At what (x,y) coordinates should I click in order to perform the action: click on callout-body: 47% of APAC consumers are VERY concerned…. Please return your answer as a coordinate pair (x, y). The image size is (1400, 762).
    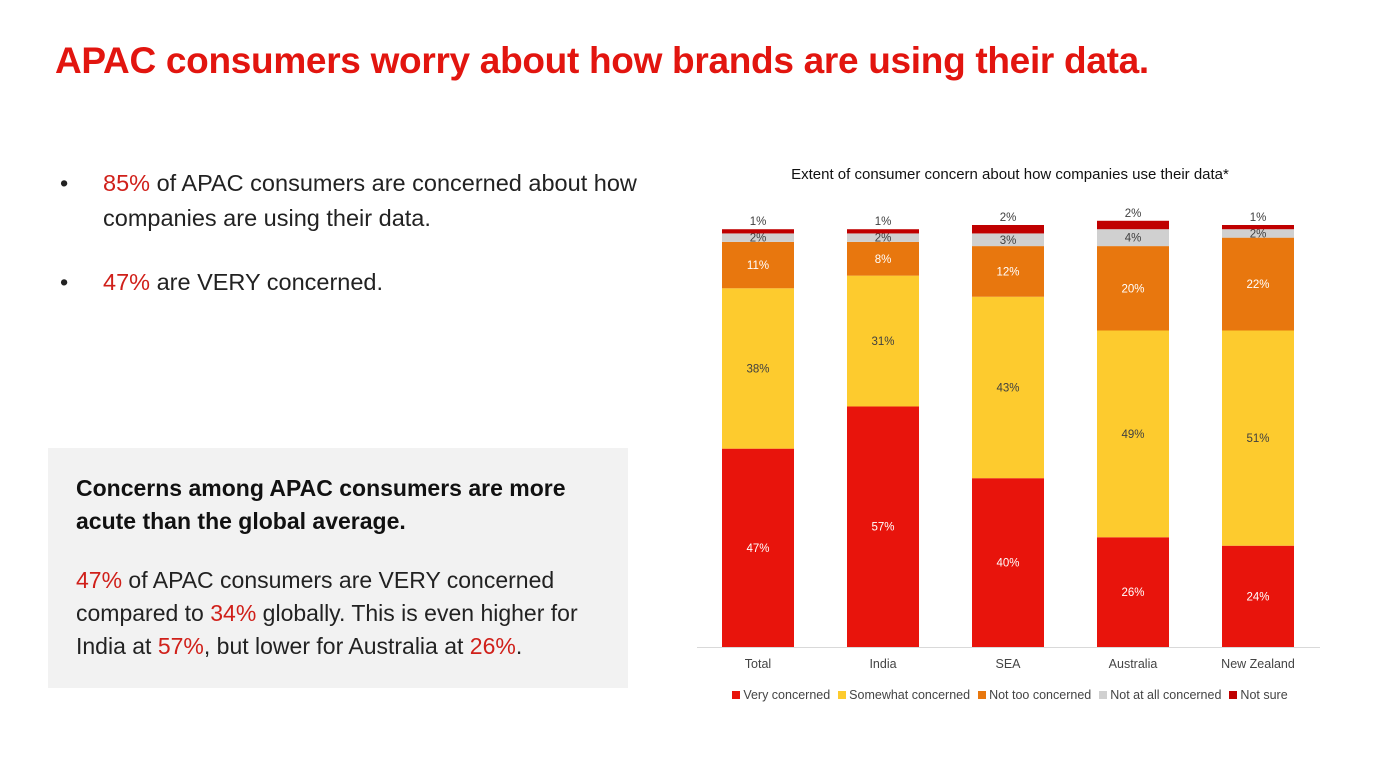
    Looking at the image, I should click on (346, 613).